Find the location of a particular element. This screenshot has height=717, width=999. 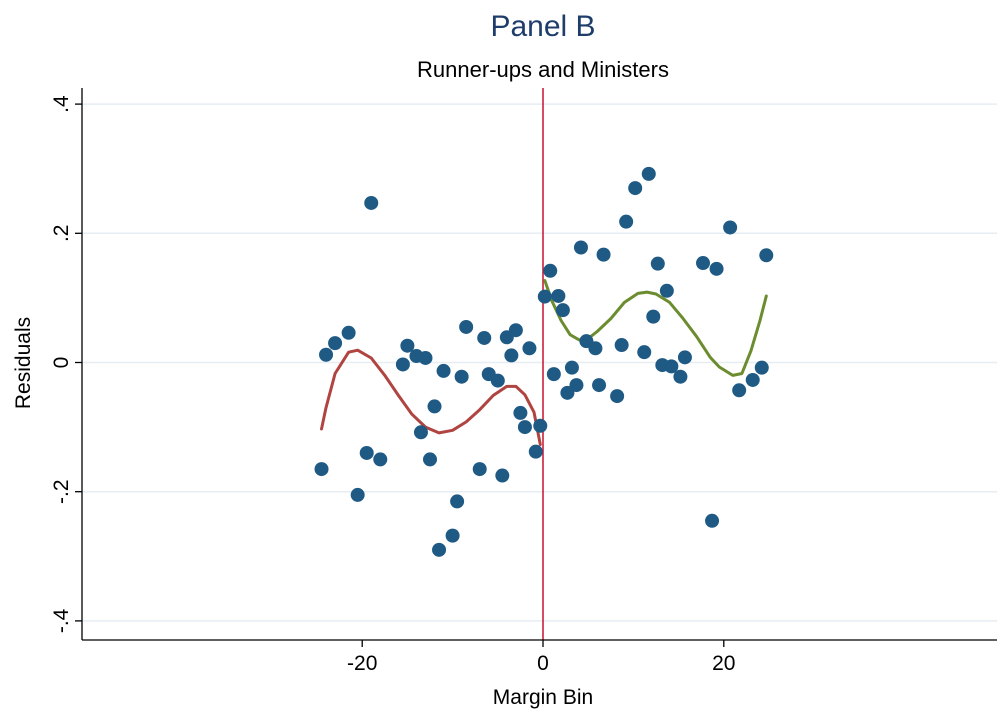

fit-line-left is located at coordinates (431, 397).